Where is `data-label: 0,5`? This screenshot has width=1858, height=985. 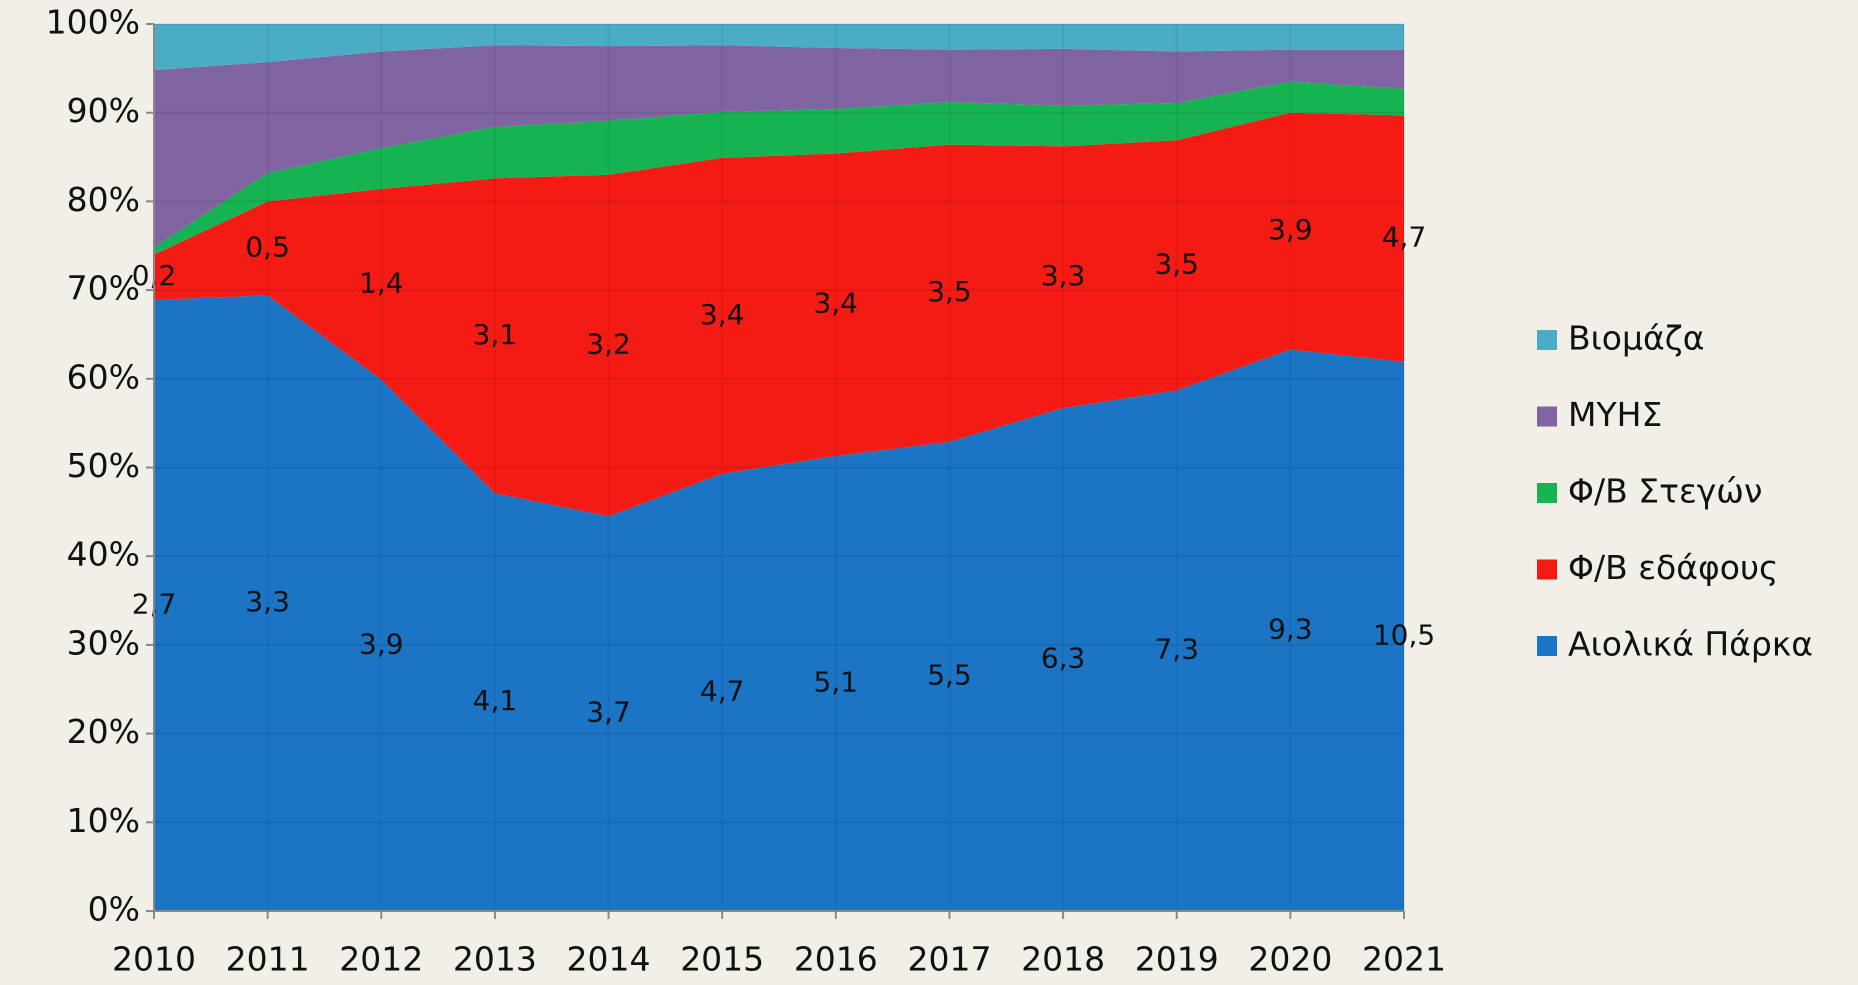
data-label: 0,5 is located at coordinates (267, 246).